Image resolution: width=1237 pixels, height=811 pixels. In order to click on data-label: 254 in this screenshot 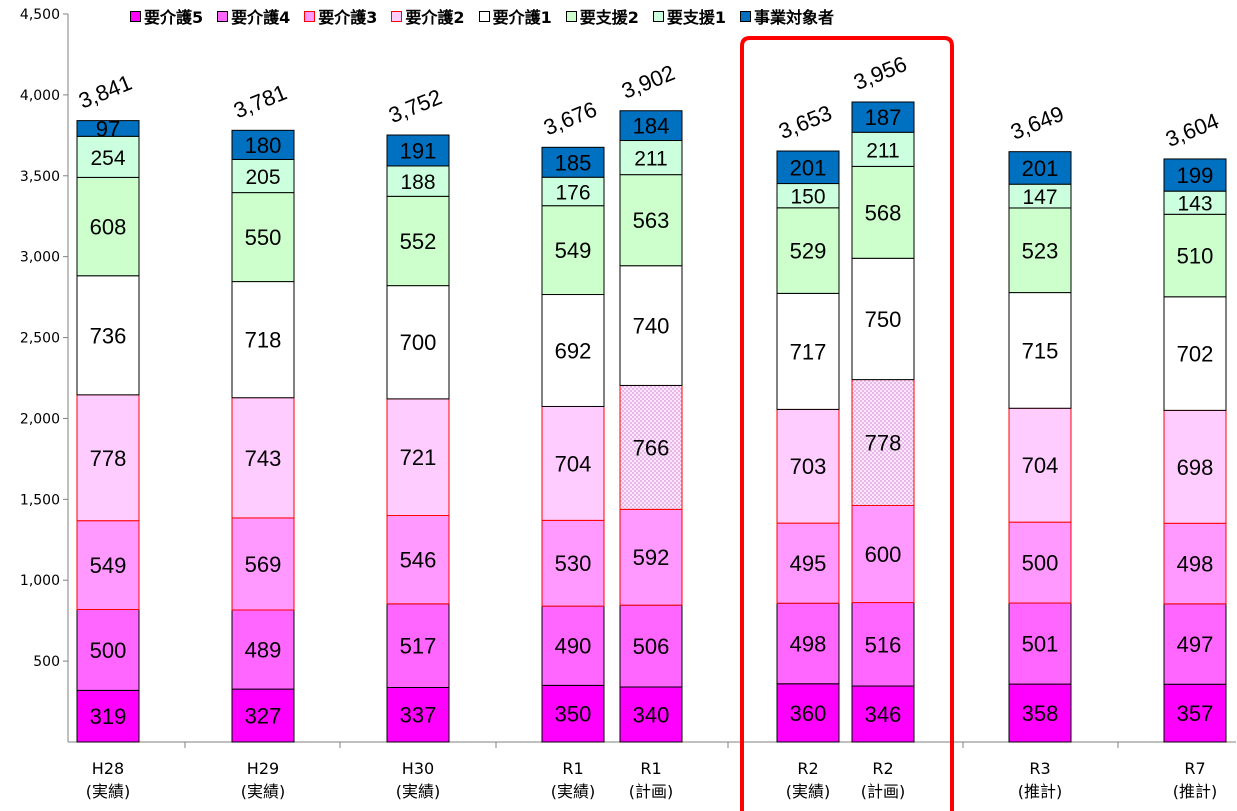, I will do `click(107, 158)`.